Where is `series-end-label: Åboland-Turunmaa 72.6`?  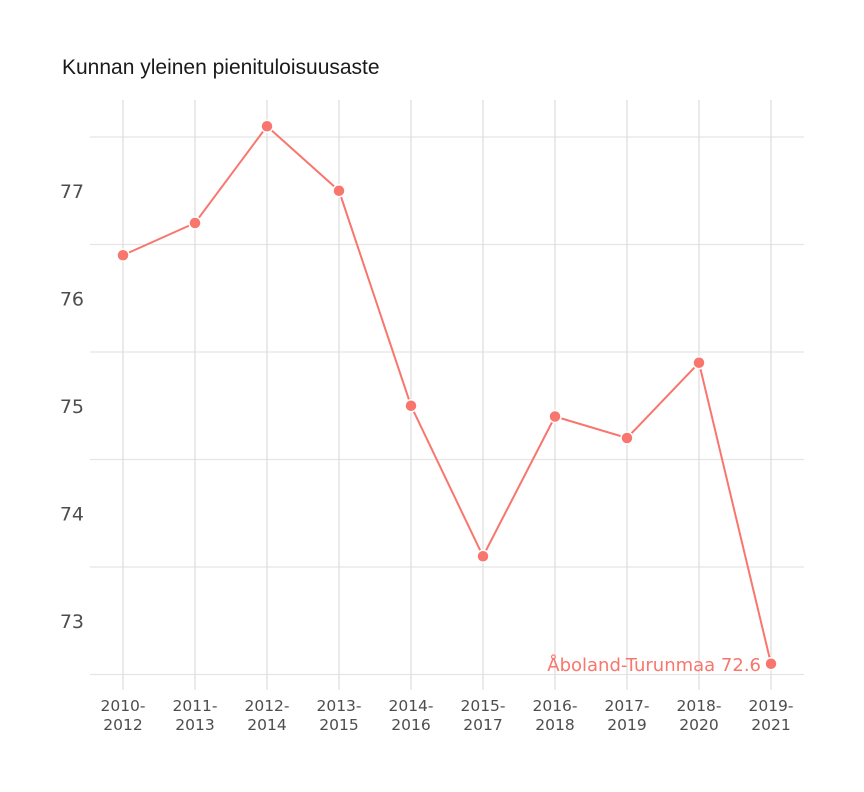 series-end-label: Åboland-Turunmaa 72.6 is located at coordinates (654, 665).